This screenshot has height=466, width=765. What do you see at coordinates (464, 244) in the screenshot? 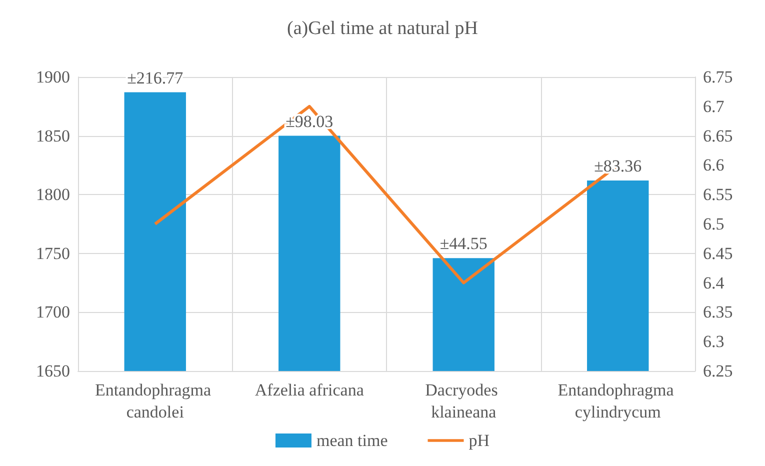
I see `annotation: ±44.55` at bounding box center [464, 244].